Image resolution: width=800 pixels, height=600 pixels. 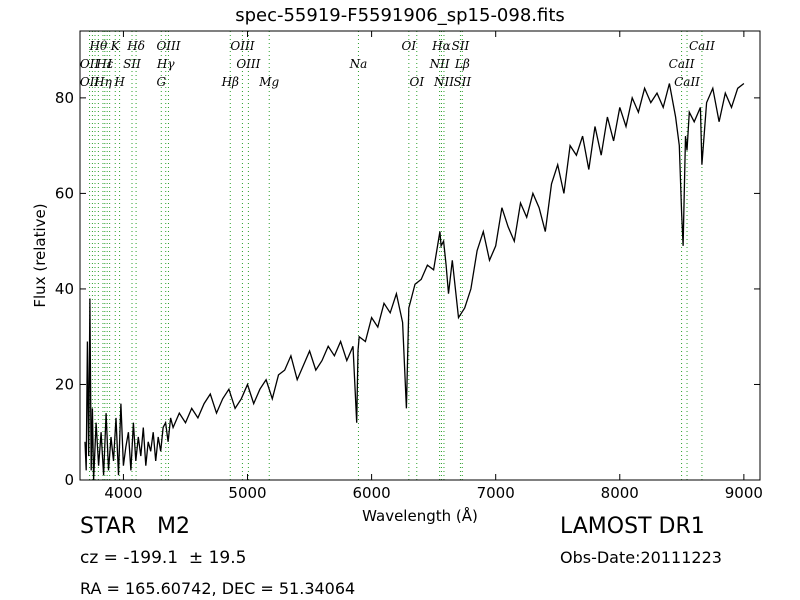 I want to click on object-class: STAR M2, so click(x=135, y=526).